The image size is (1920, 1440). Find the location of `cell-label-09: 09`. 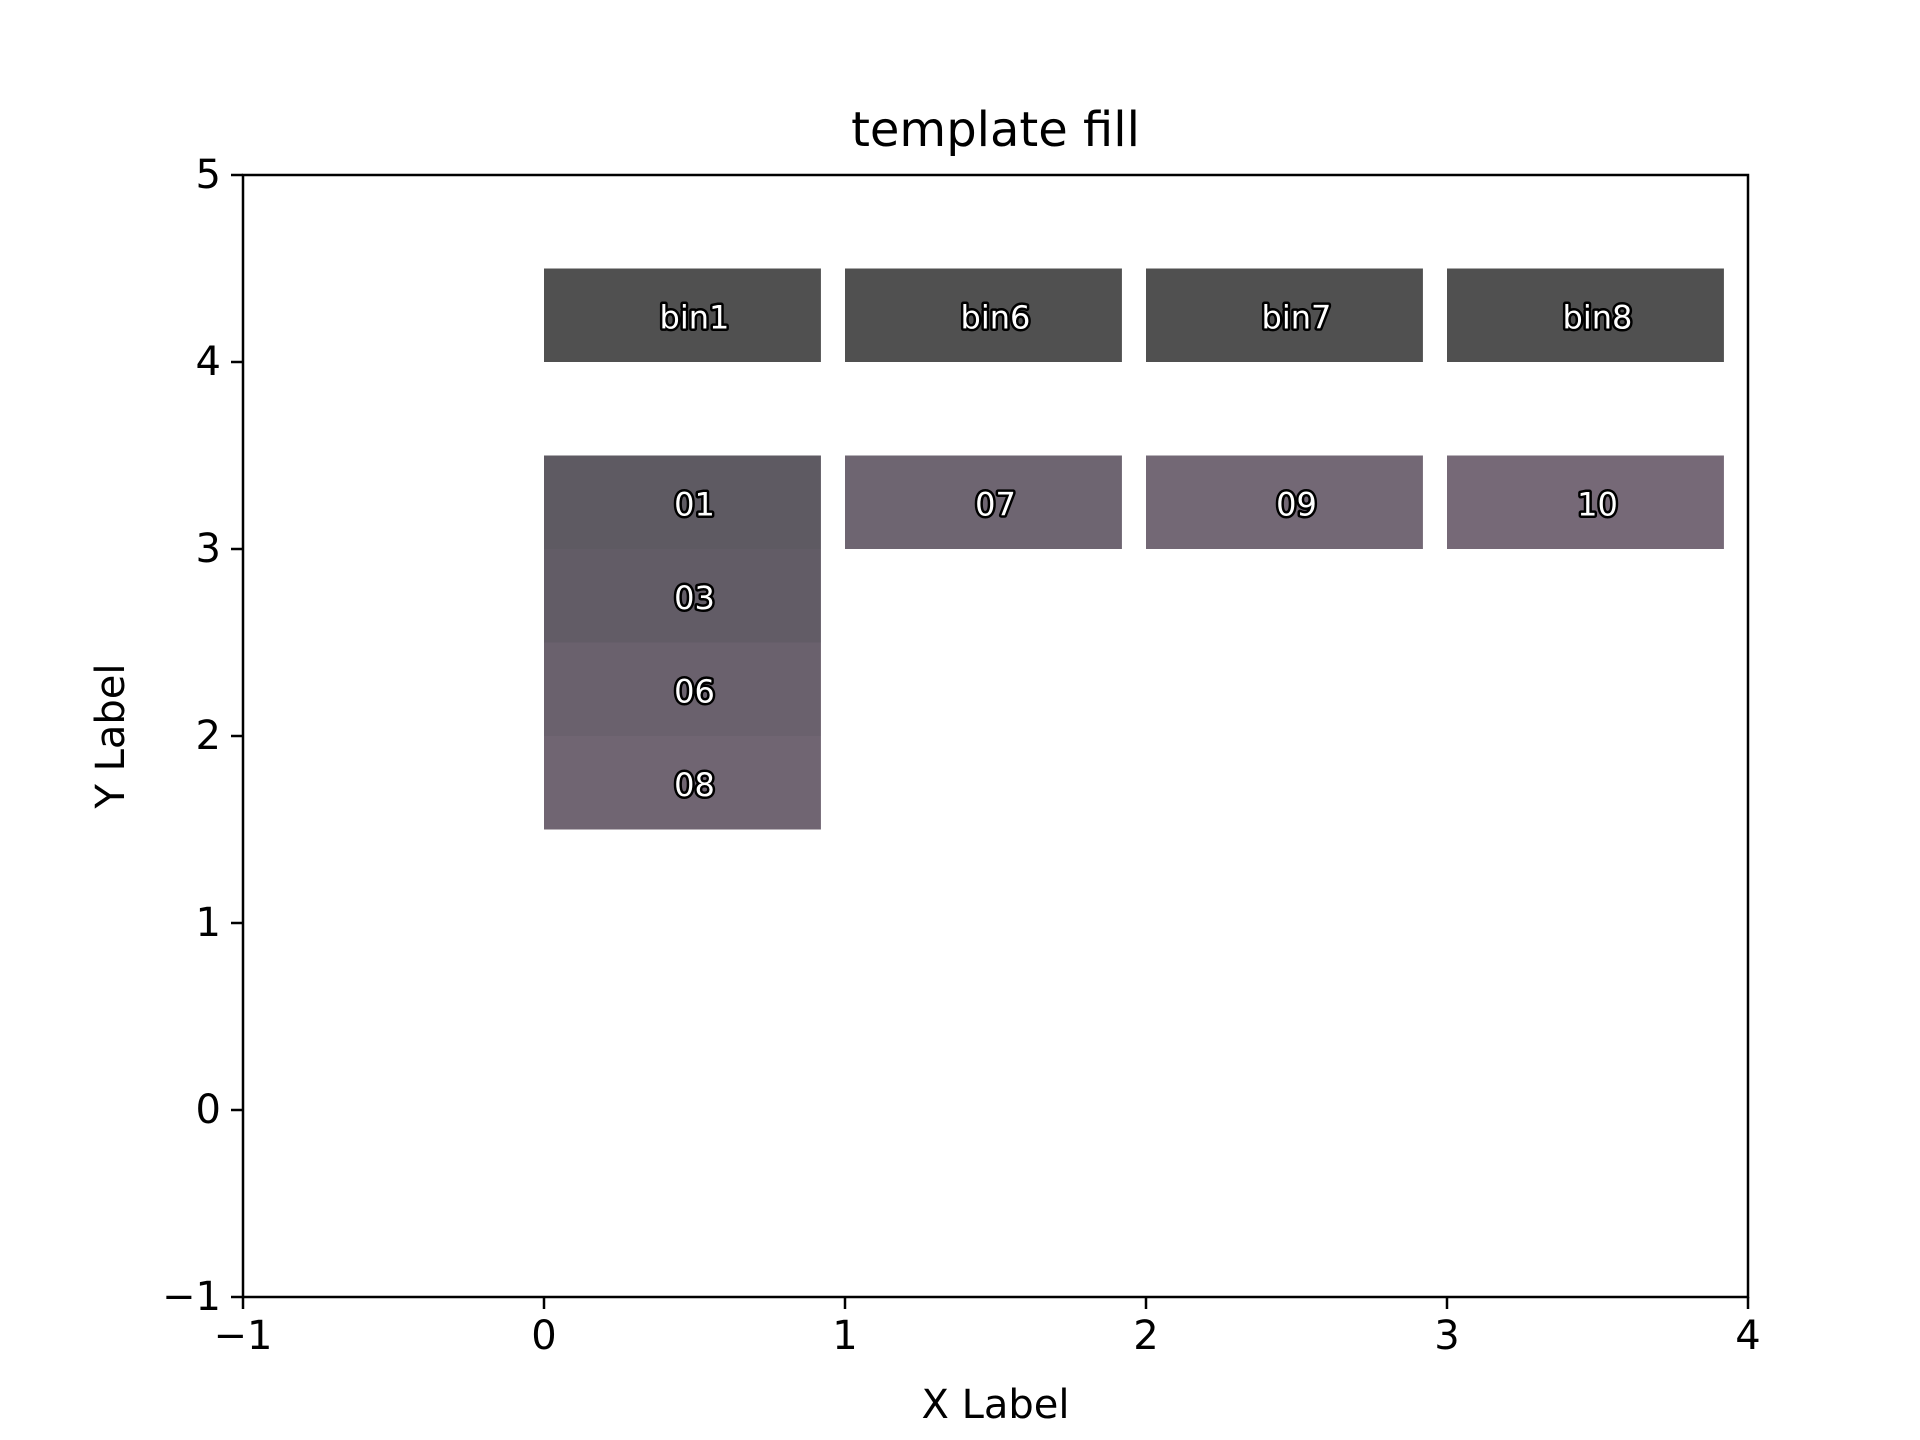

cell-label-09: 09 is located at coordinates (1296, 504).